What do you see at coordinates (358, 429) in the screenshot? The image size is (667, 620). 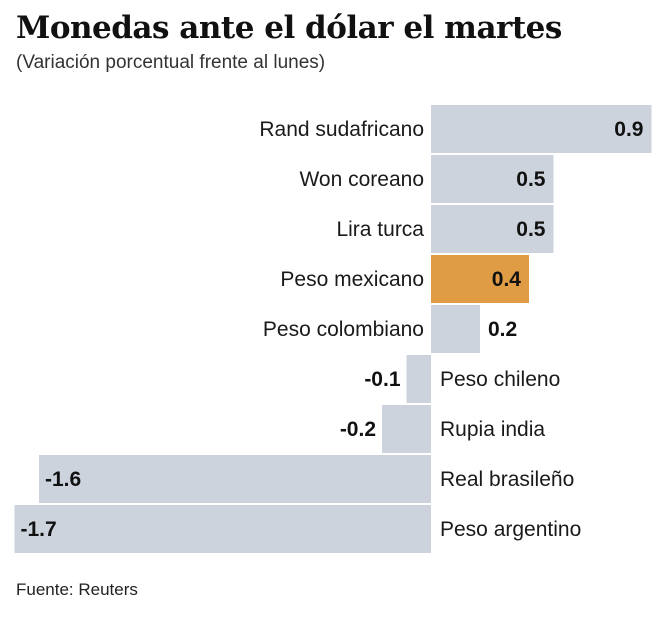 I see `value-label: -0.2` at bounding box center [358, 429].